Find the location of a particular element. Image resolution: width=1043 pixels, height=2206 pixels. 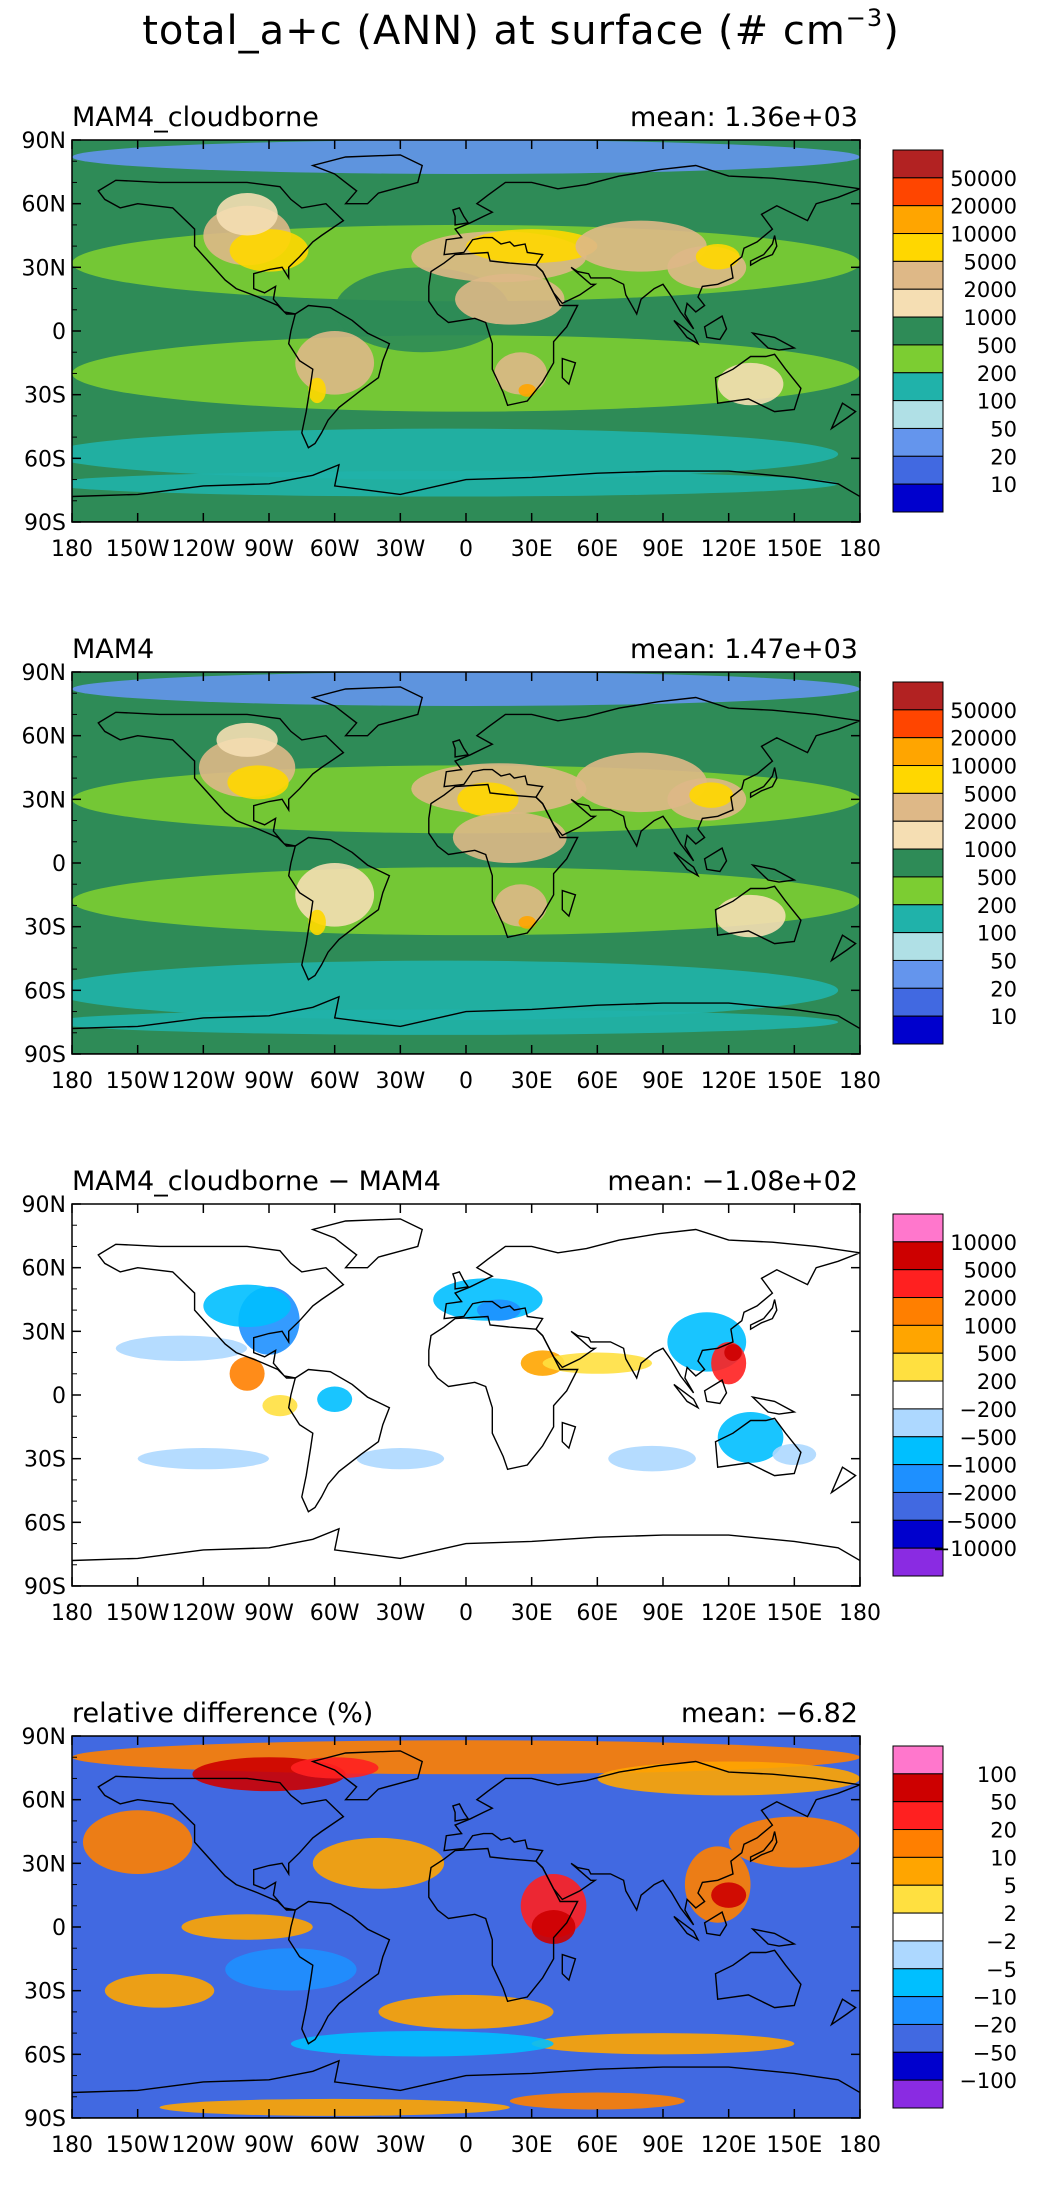

colorbar-label: −5000 is located at coordinates (981, 1521).